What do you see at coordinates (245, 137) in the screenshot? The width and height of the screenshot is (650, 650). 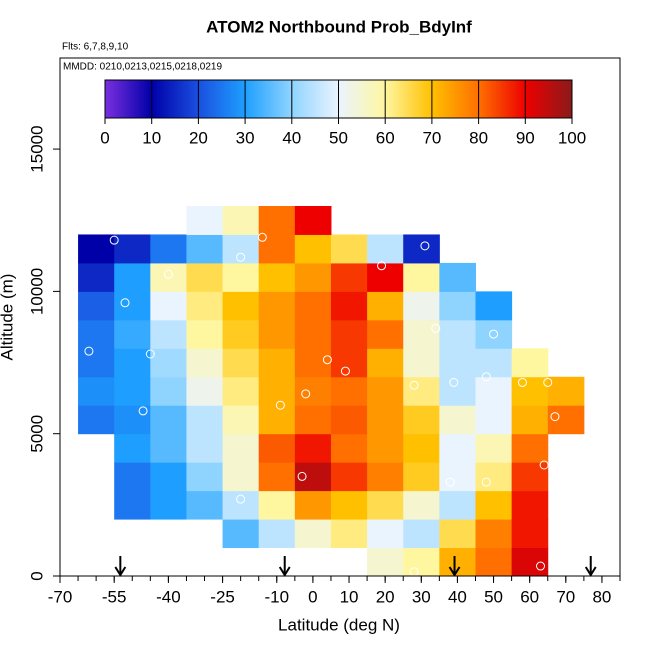 I see `colorbar-tick-label: 30` at bounding box center [245, 137].